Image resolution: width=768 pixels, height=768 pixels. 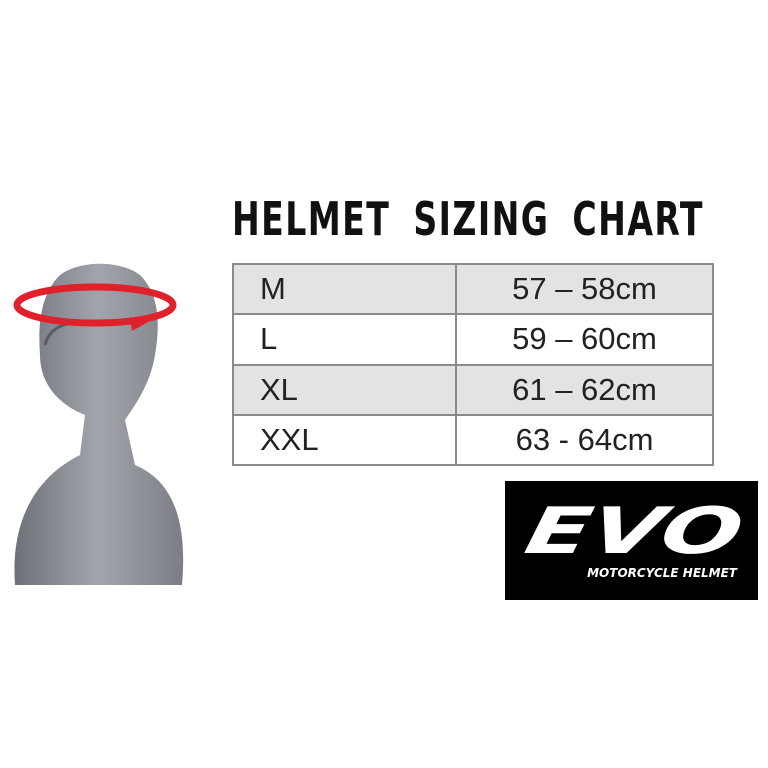 What do you see at coordinates (344, 389) in the screenshot?
I see `size-cell: XL` at bounding box center [344, 389].